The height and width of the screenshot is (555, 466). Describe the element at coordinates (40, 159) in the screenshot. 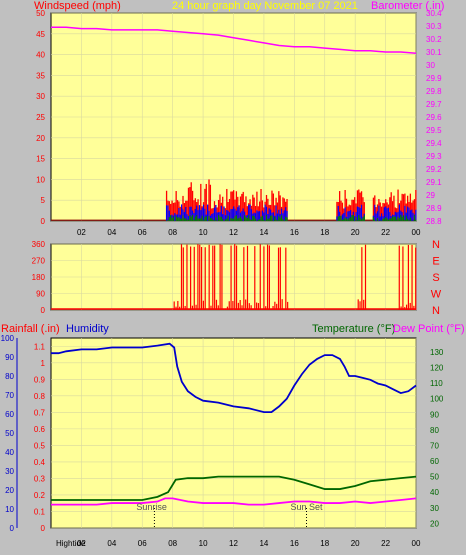

I see `wind-tick-label: 15` at that location.